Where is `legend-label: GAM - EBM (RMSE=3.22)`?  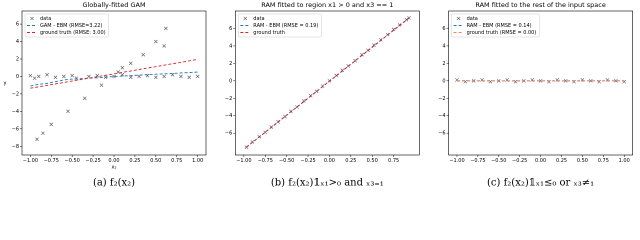
legend-label: GAM - EBM (RMSE=3.22) is located at coordinates (71, 26).